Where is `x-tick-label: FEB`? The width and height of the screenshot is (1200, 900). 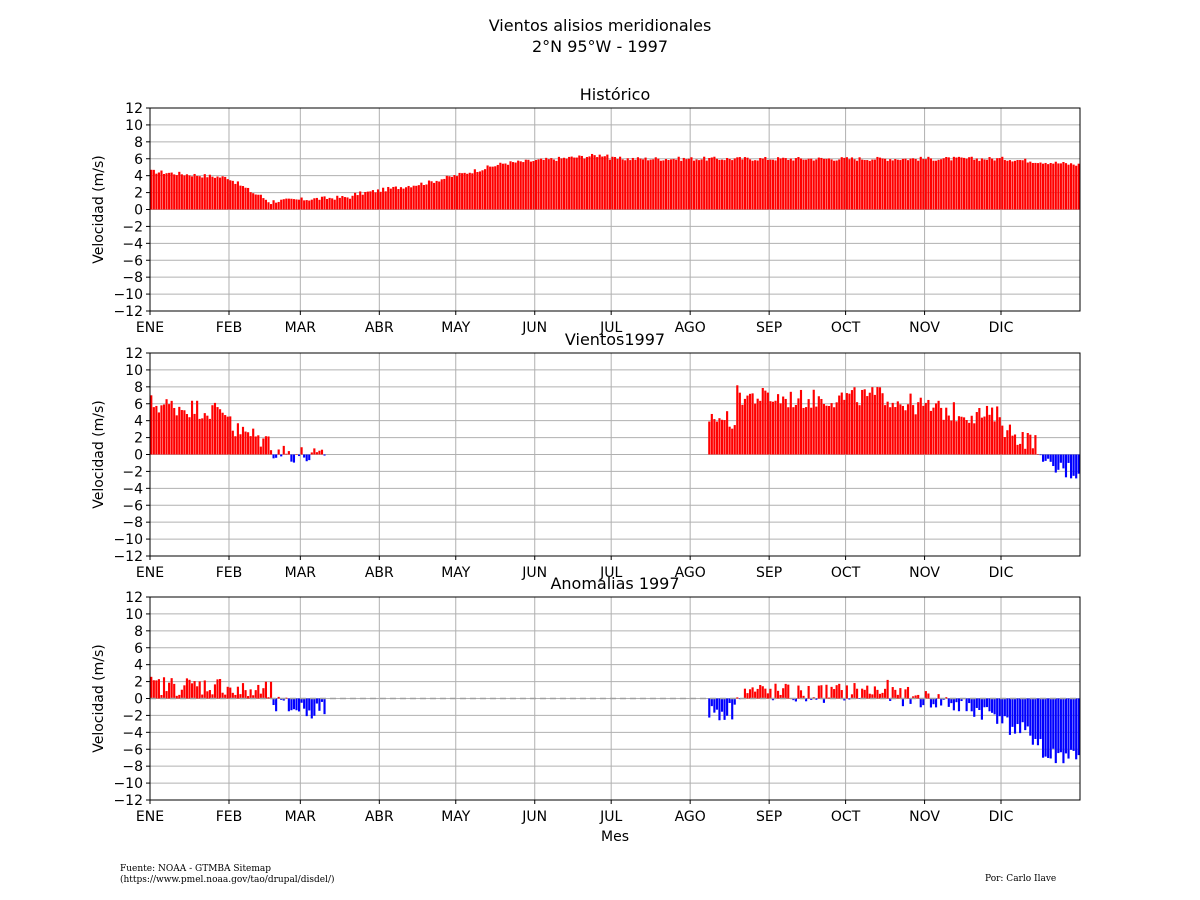 x-tick-label: FEB is located at coordinates (229, 573).